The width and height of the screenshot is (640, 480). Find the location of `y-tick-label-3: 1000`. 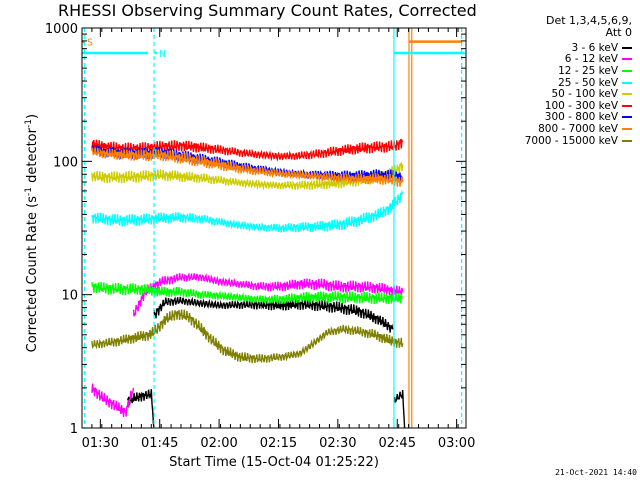

y-tick-label-3: 1000 is located at coordinates (61, 29).